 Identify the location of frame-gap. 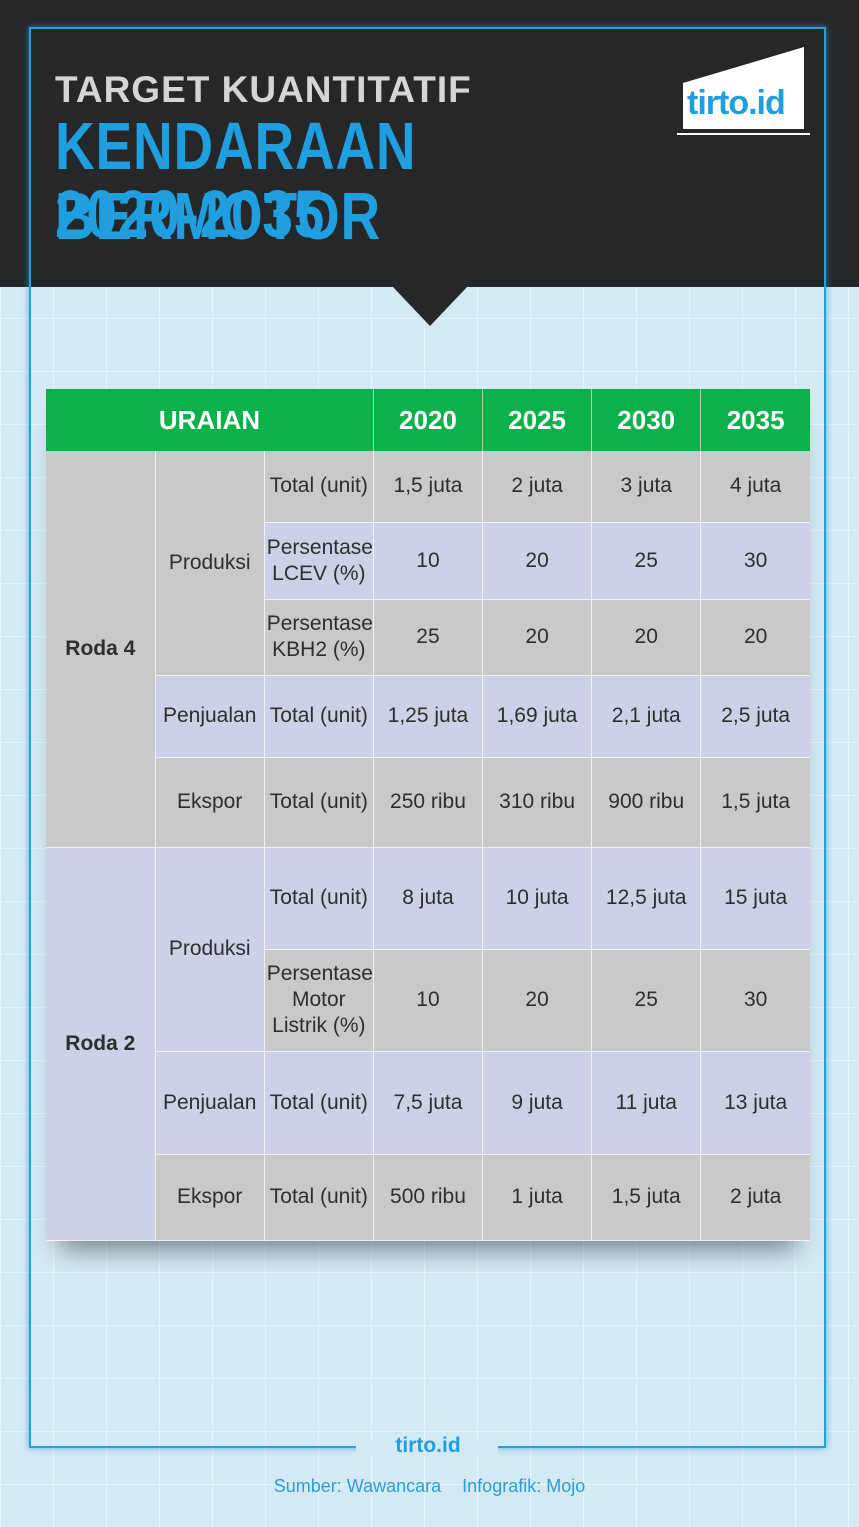
(427, 1448).